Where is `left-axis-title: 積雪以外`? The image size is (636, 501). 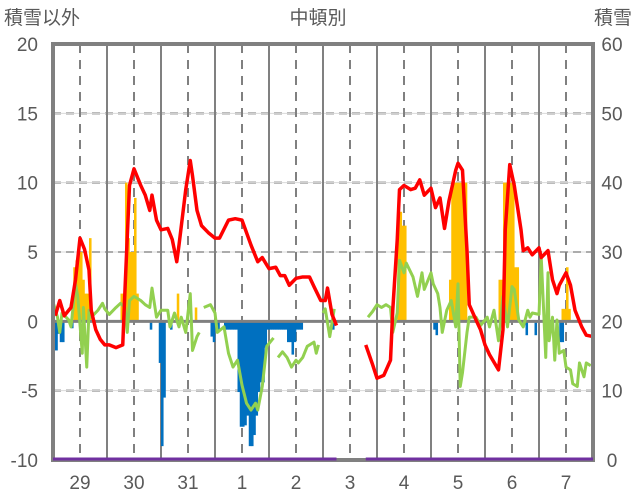 left-axis-title: 積雪以外 is located at coordinates (42, 18).